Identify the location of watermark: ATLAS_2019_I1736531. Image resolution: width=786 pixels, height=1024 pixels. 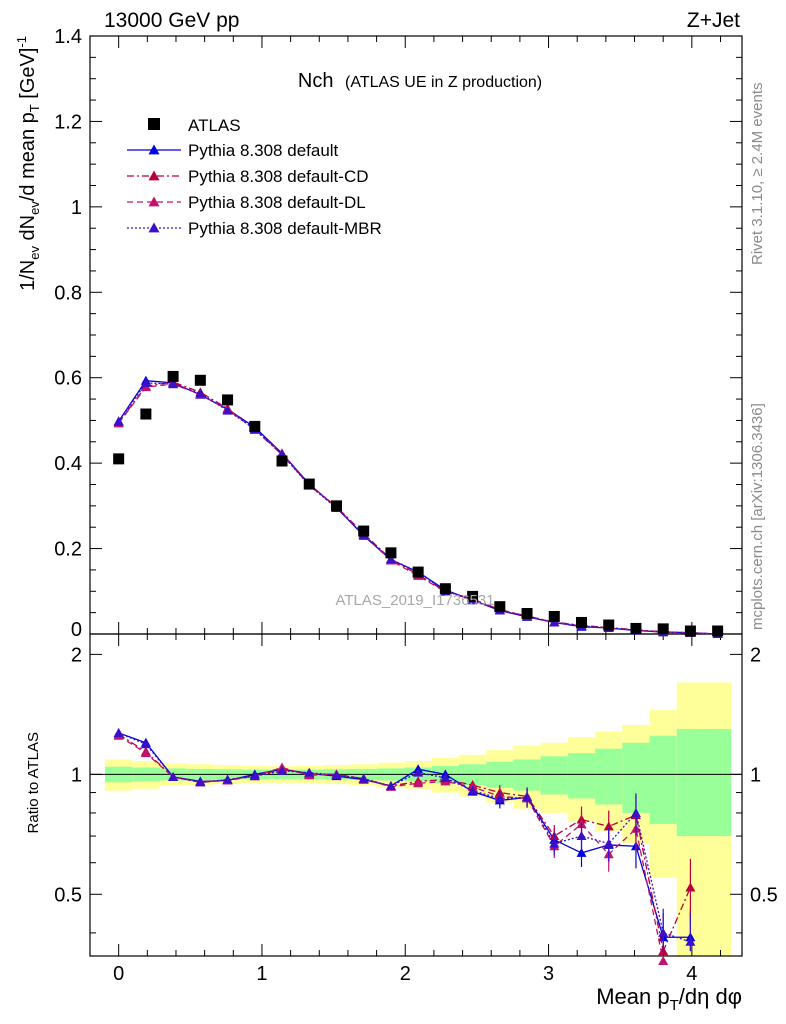
(414, 600).